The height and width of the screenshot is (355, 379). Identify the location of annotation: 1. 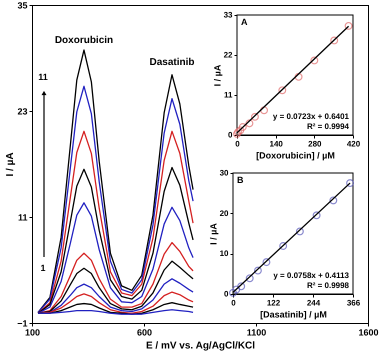
(43, 268).